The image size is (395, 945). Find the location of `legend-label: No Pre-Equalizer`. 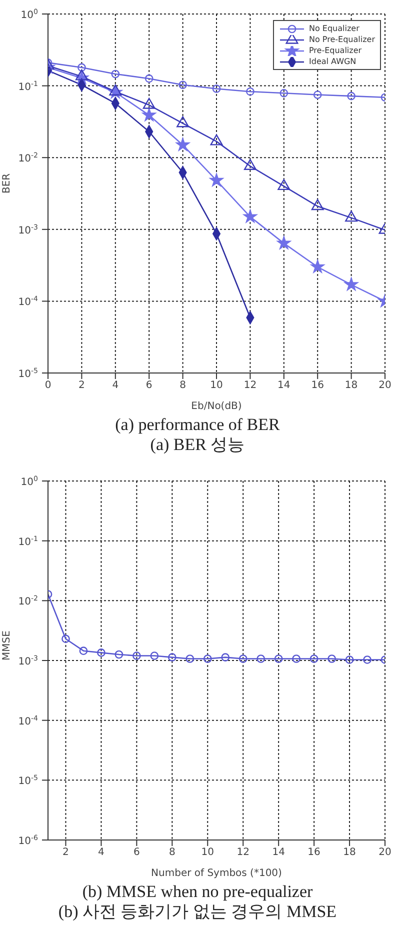

legend-label: No Pre-Equalizer is located at coordinates (342, 39).